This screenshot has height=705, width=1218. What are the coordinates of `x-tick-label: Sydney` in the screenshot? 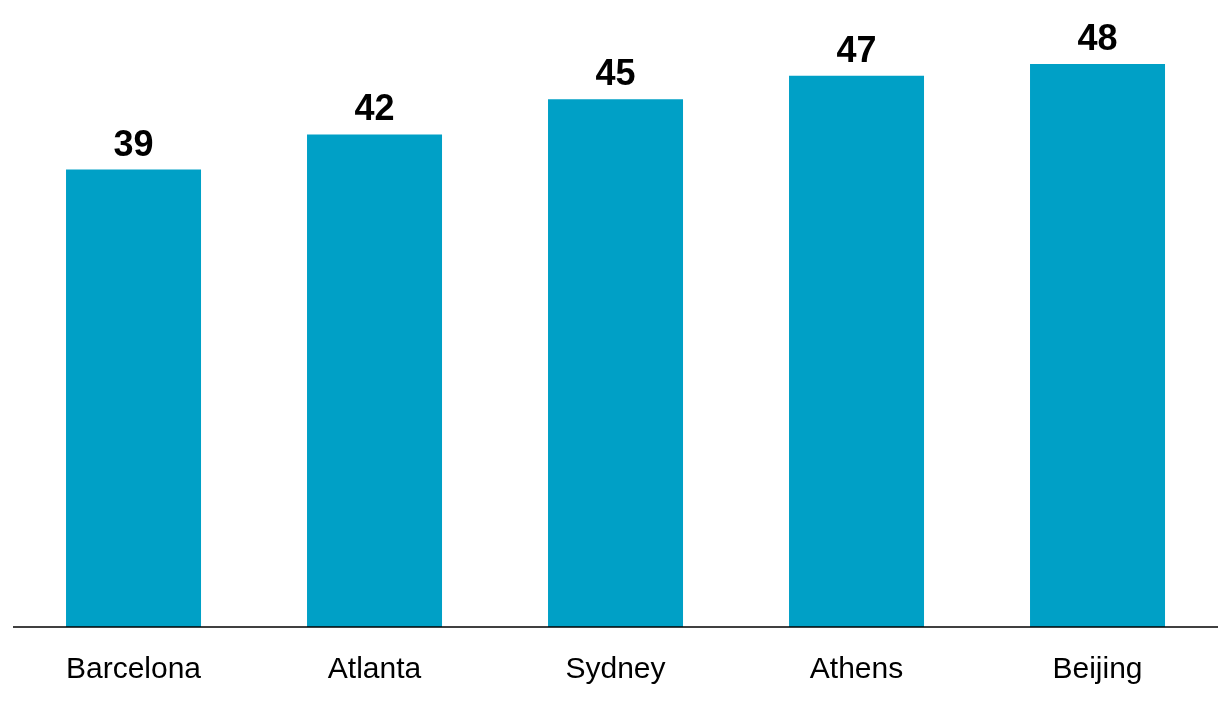 It's located at (615, 668).